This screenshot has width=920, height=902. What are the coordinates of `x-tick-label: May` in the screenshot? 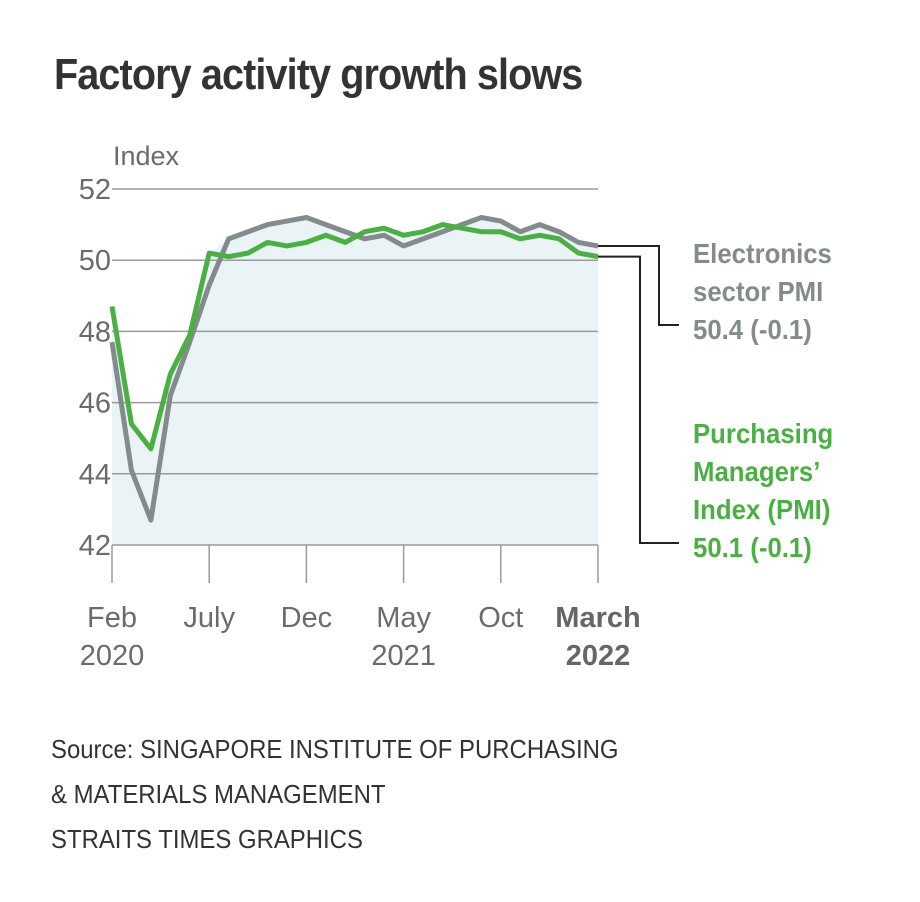 It's located at (403, 618).